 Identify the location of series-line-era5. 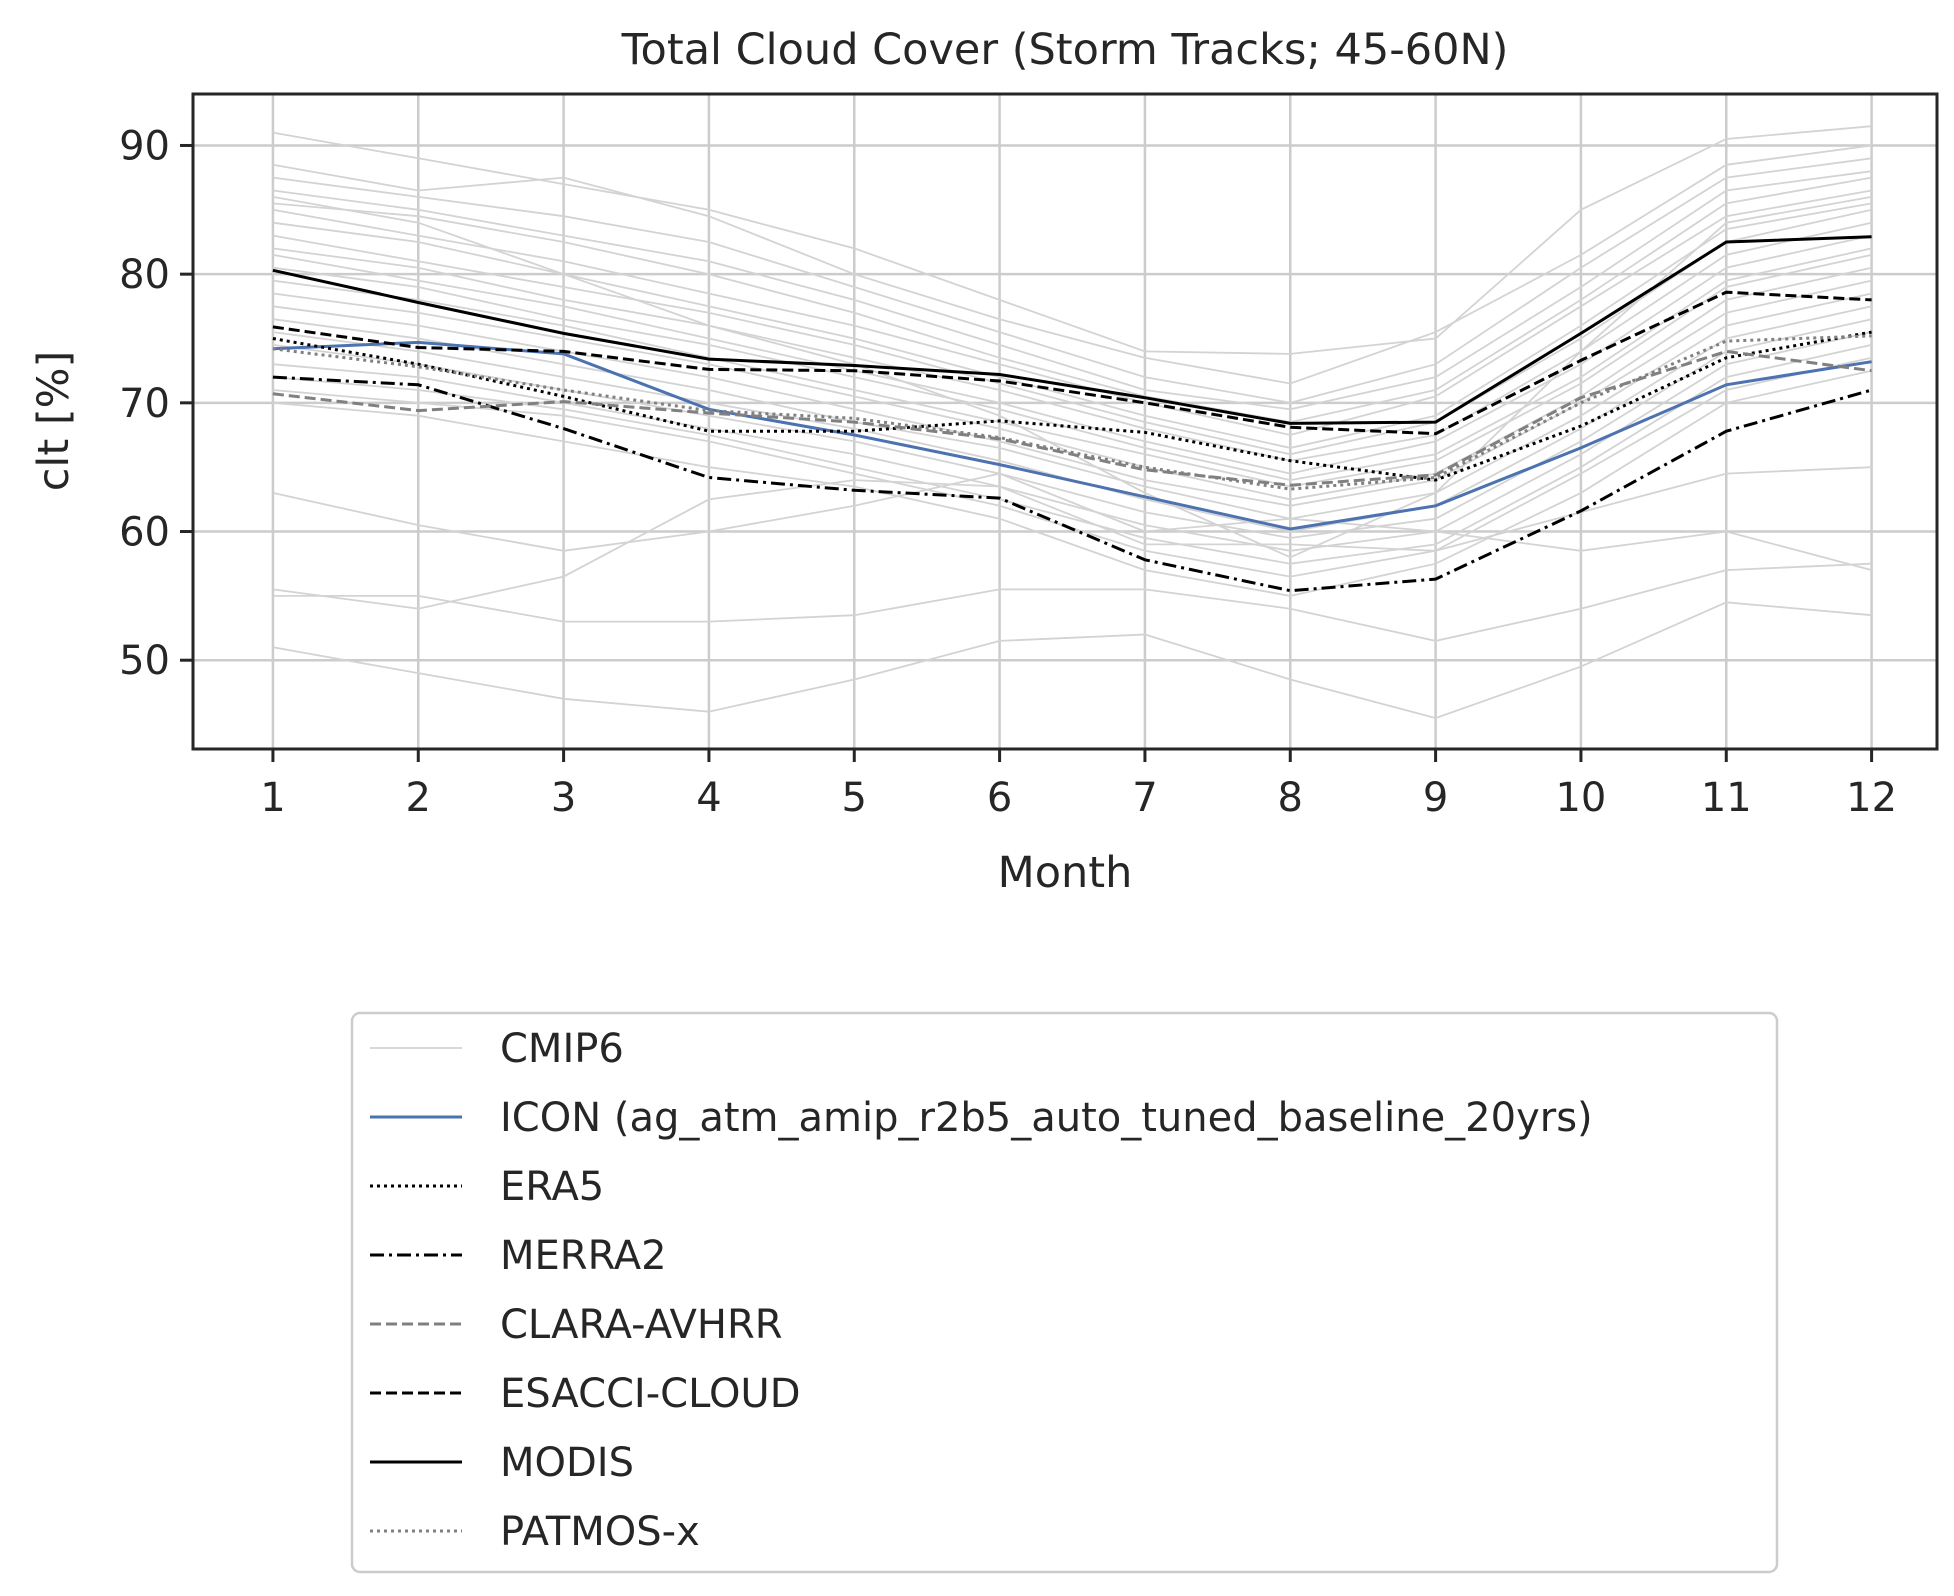
(1072, 406).